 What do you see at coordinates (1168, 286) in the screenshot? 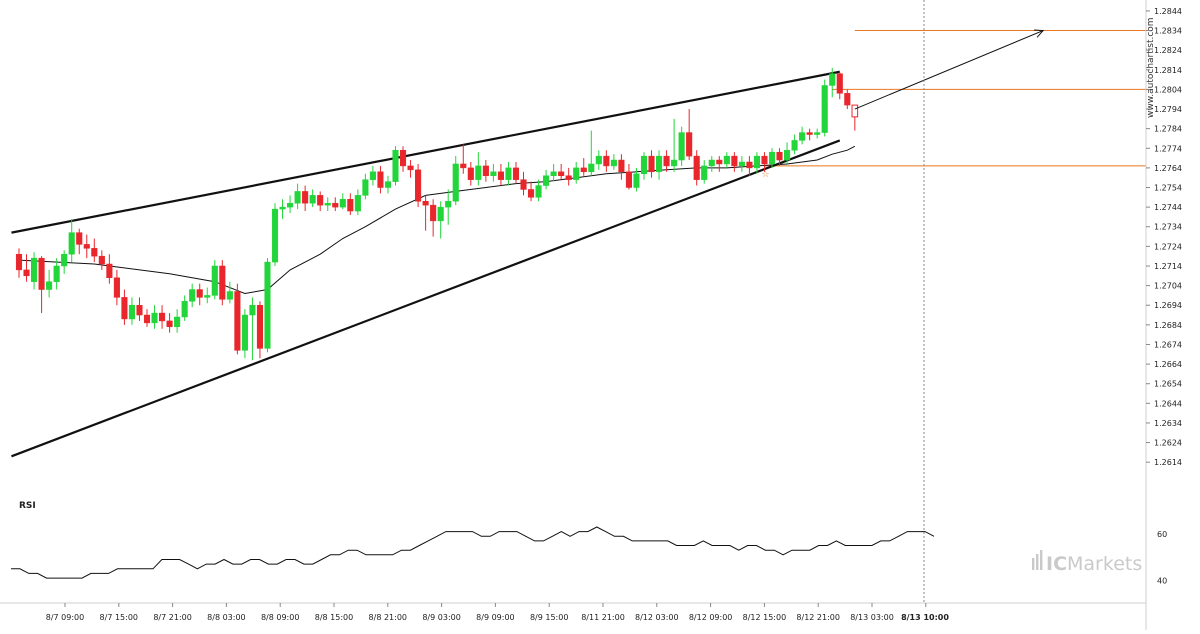
I see `price-tick-label: 1.2704` at bounding box center [1168, 286].